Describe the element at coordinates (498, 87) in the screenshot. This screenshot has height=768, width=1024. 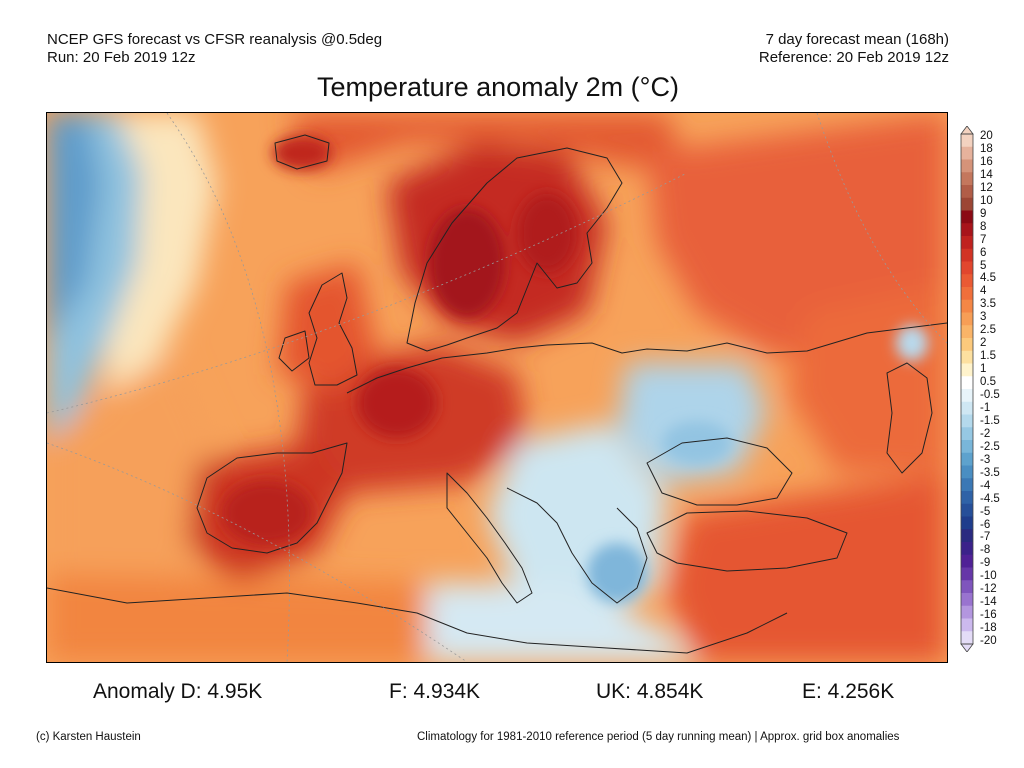
I see `map-title: Temperature anomaly 2m (°C)` at that location.